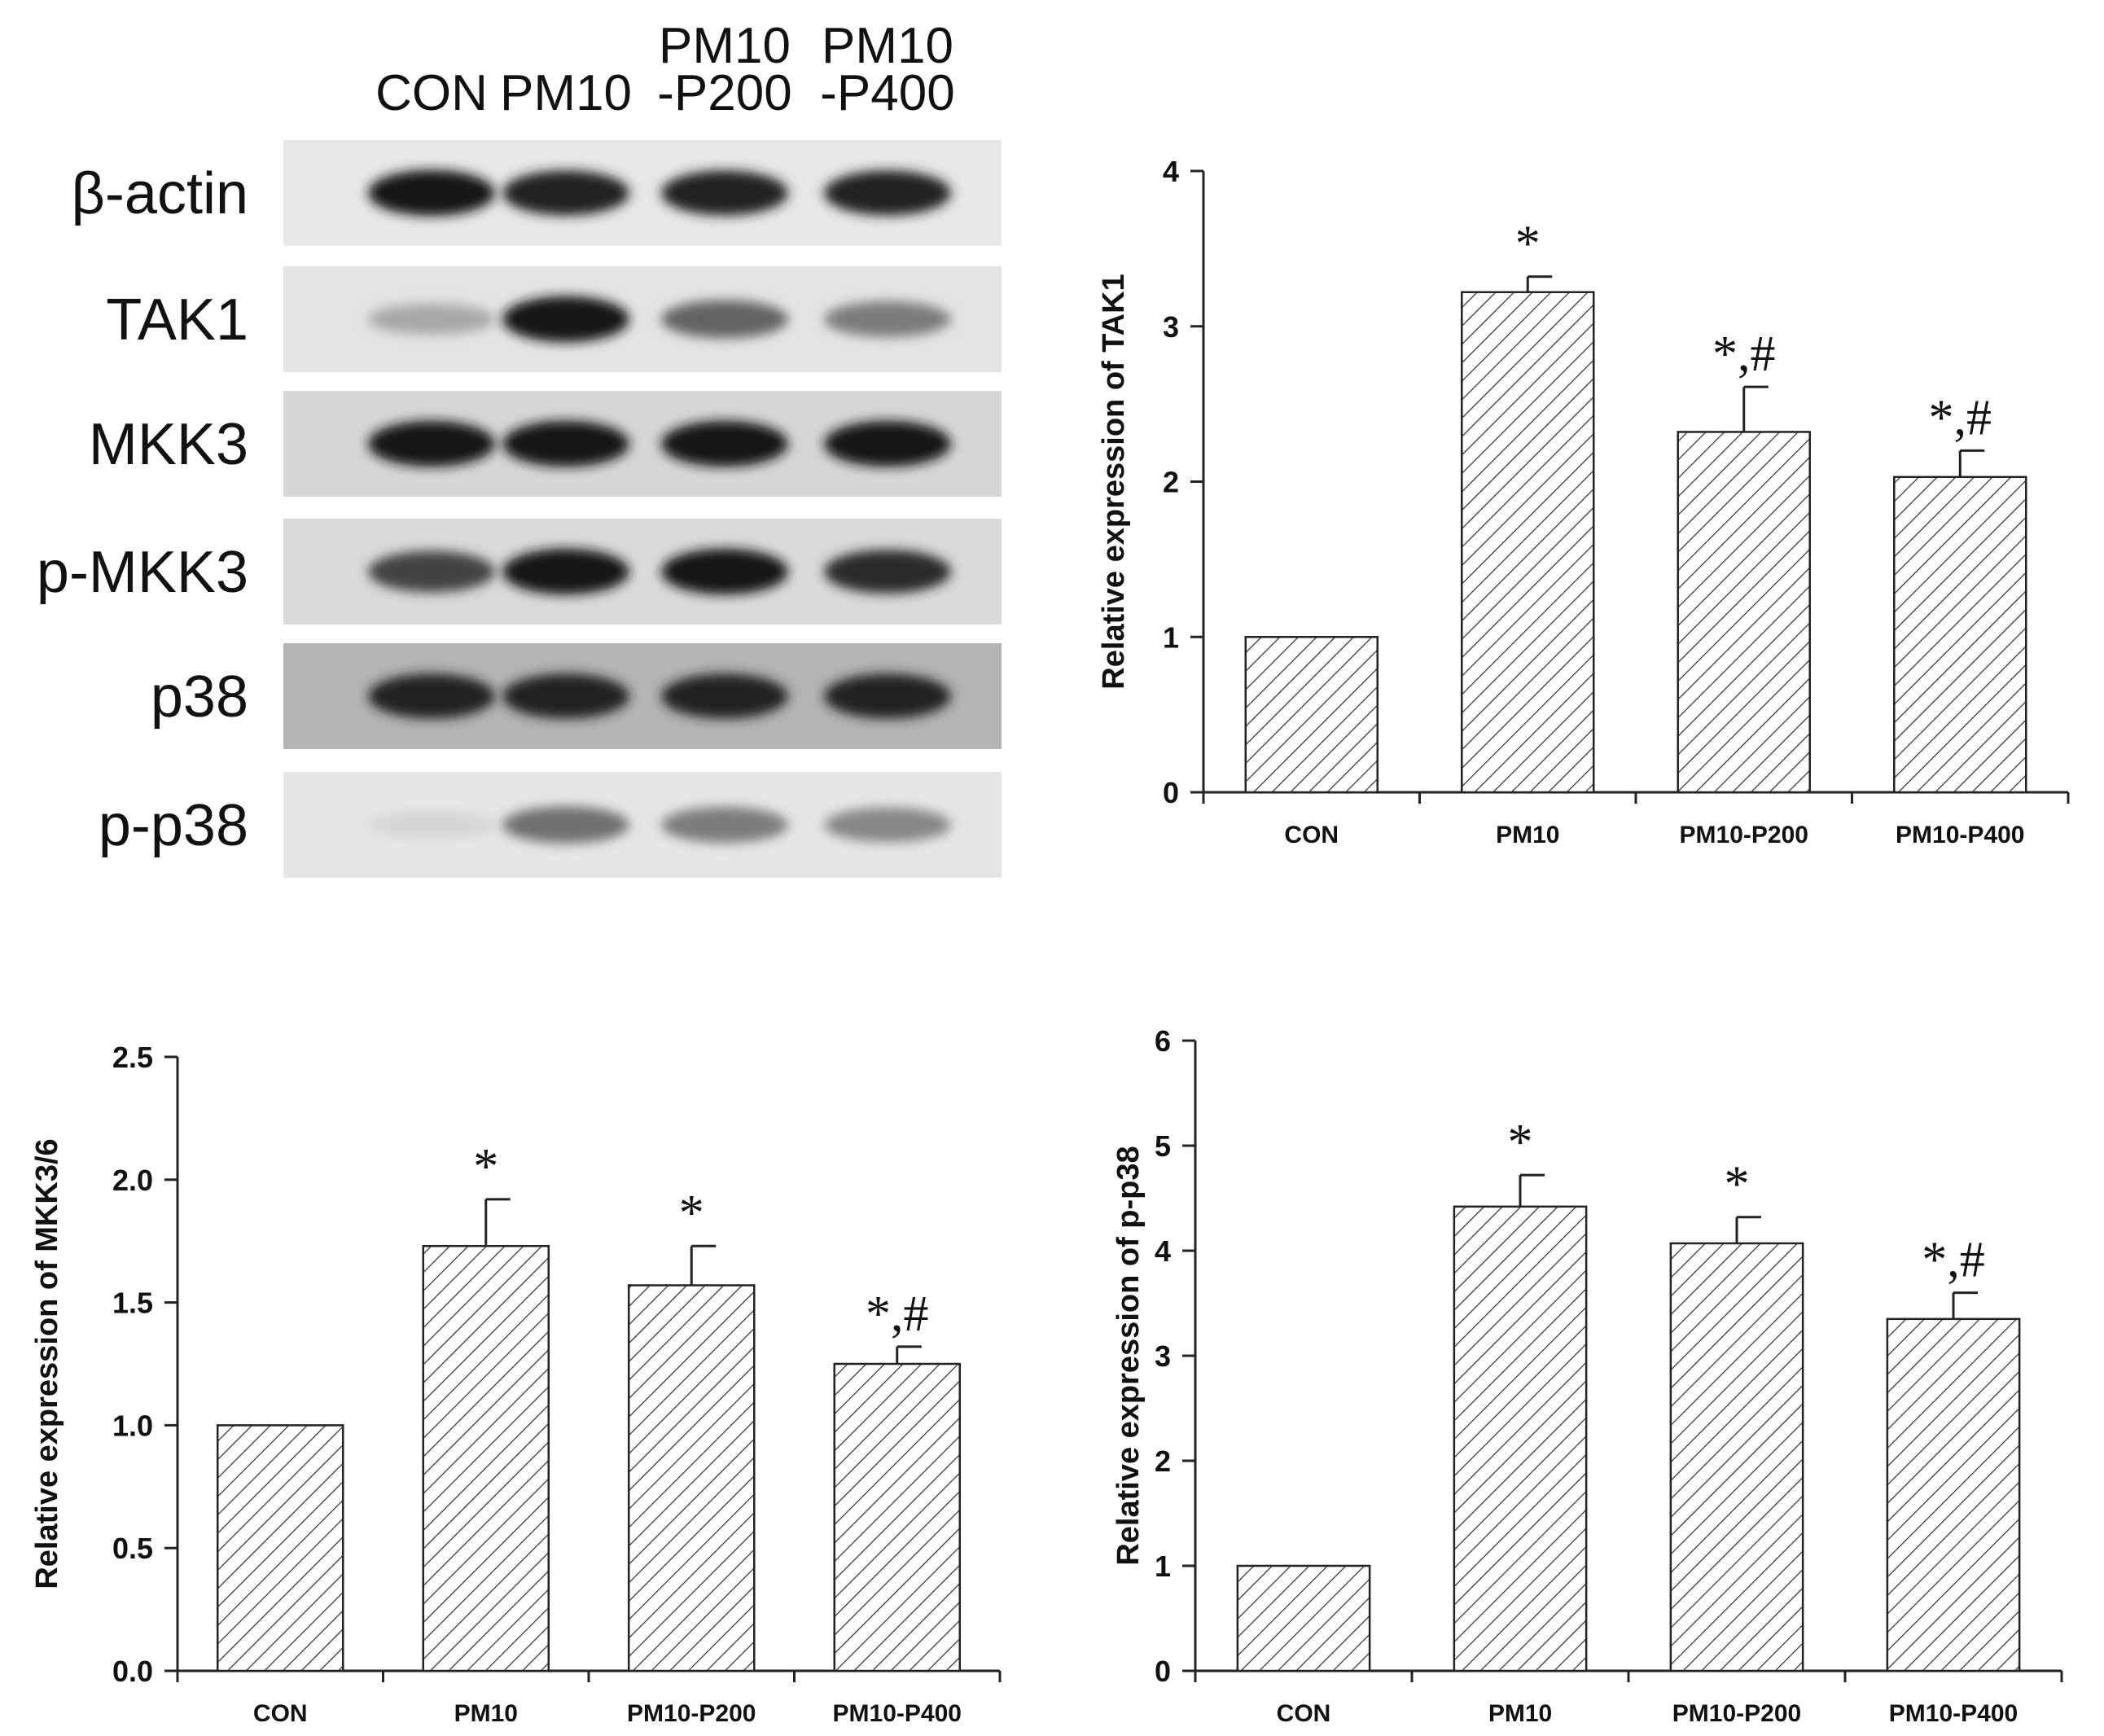  I want to click on lane-label-1: PM10, so click(566, 93).